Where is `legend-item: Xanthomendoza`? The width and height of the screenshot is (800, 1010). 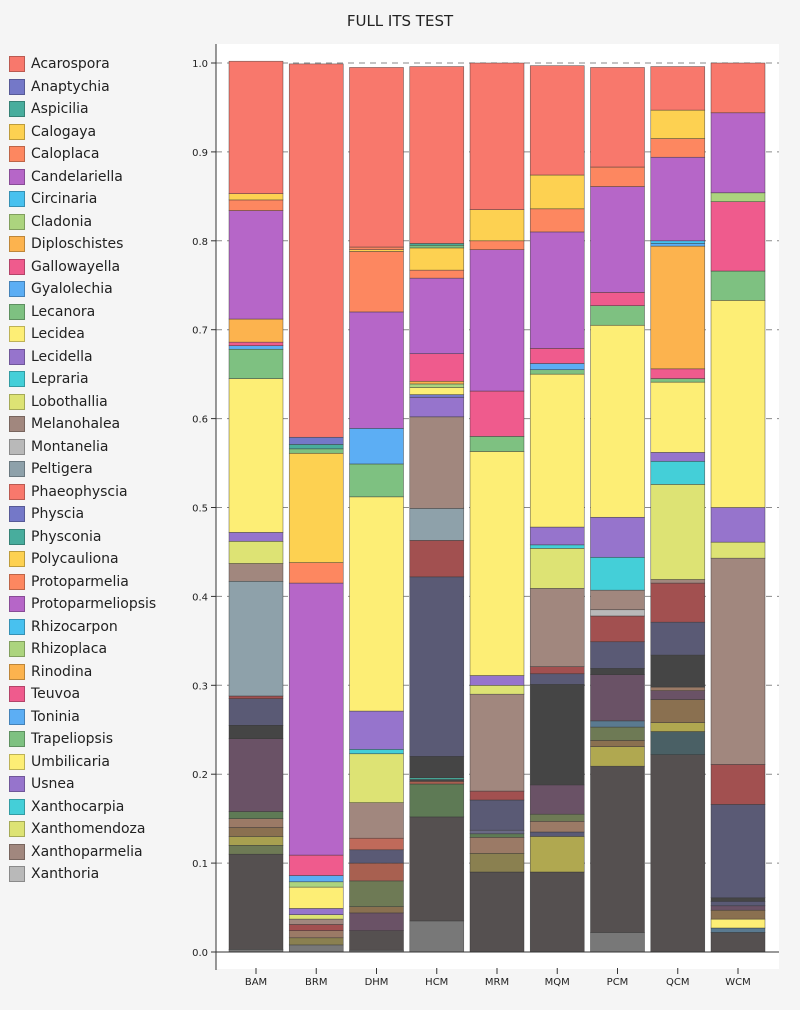
legend-item: Xanthomendoza is located at coordinates (99, 829).